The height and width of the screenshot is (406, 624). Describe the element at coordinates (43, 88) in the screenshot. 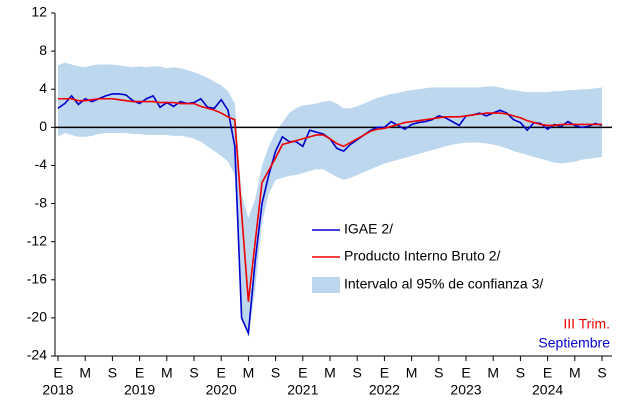

I see `y-tick-label: 4` at that location.